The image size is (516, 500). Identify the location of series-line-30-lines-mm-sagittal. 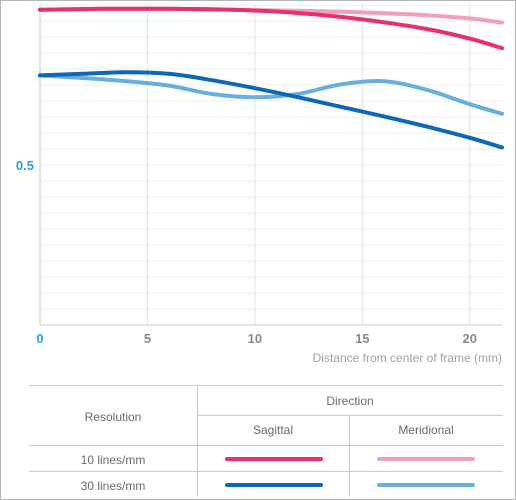
(271, 110).